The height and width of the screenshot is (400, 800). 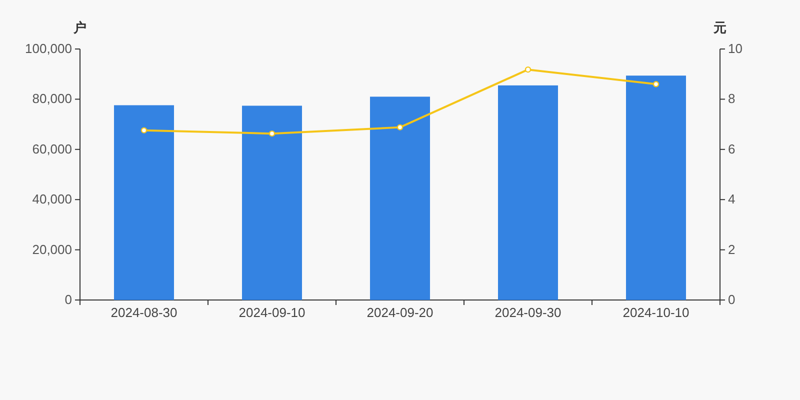 What do you see at coordinates (732, 249) in the screenshot?
I see `y2-tick-label: 2` at bounding box center [732, 249].